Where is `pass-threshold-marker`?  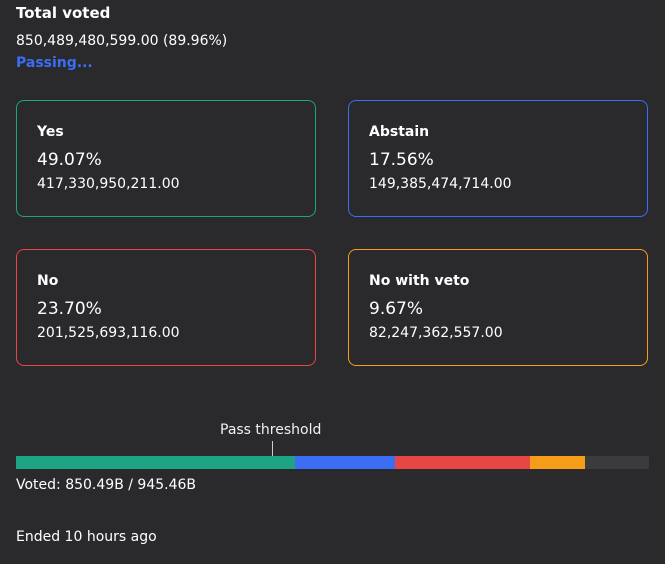
pass-threshold-marker is located at coordinates (272, 448).